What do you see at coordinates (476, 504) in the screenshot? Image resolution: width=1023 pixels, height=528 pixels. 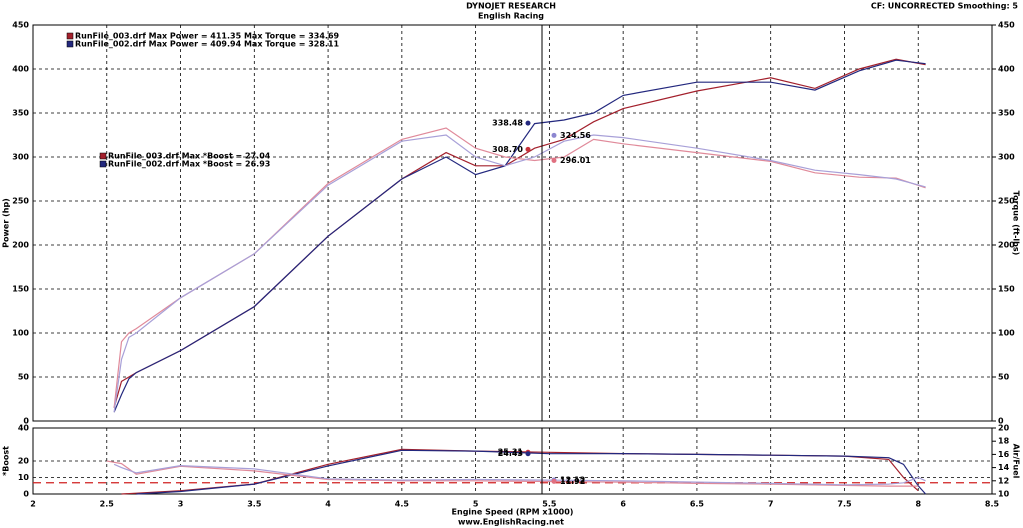 I see `x-tick-label: 5` at bounding box center [476, 504].